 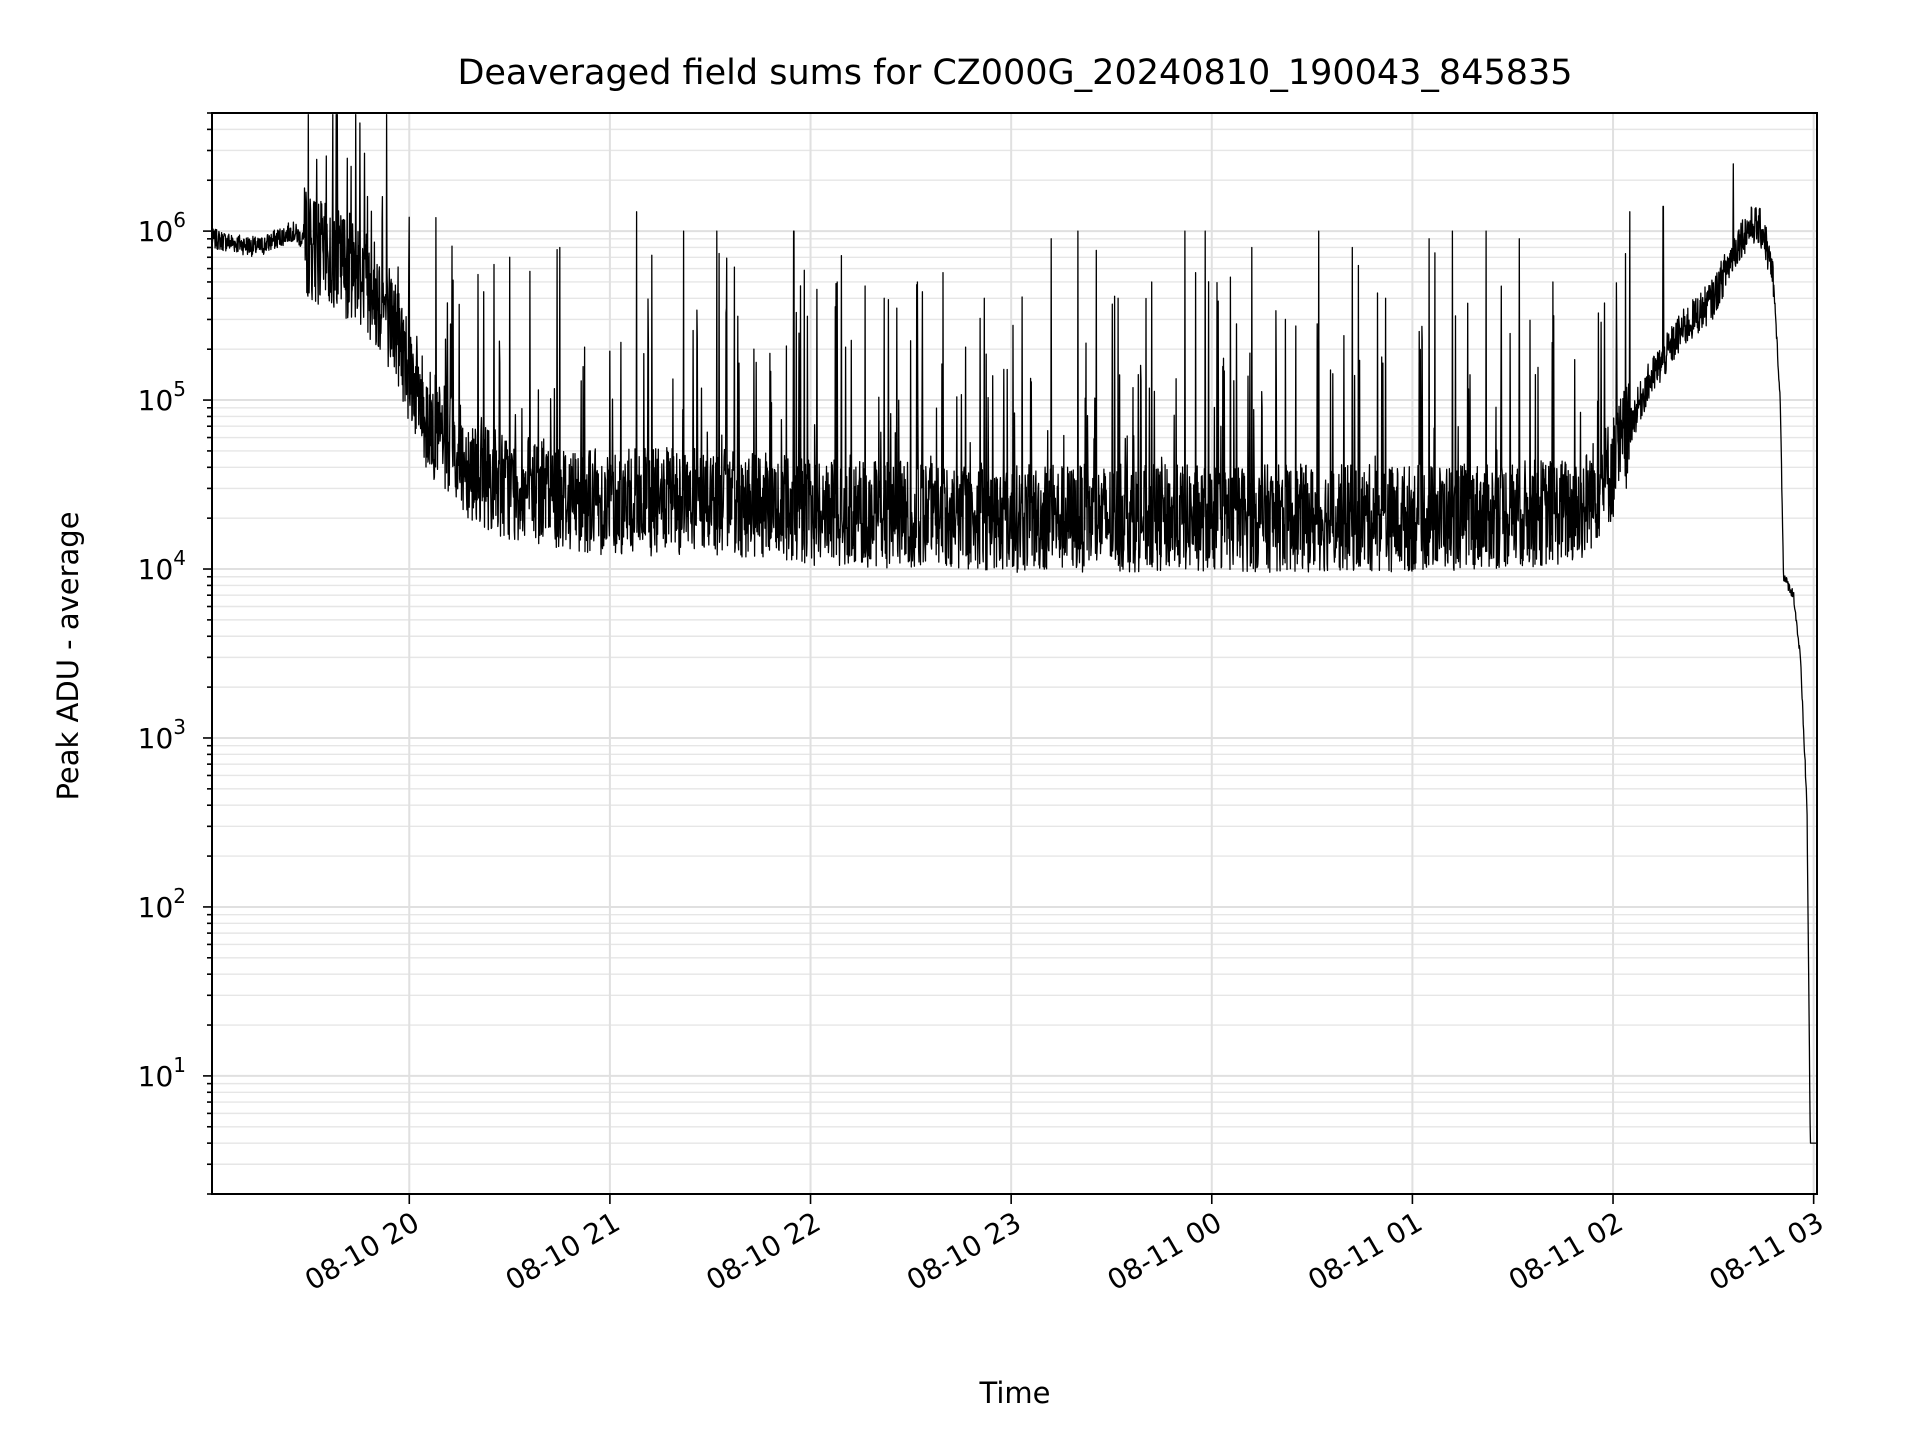 I want to click on y-tick-label: 10¹, so click(x=162, y=1073).